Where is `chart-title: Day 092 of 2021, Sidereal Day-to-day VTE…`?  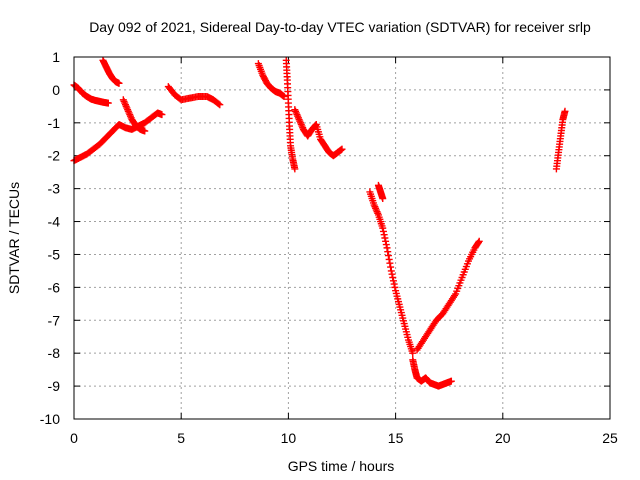 chart-title: Day 092 of 2021, Sidereal Day-to-day VTE… is located at coordinates (340, 27).